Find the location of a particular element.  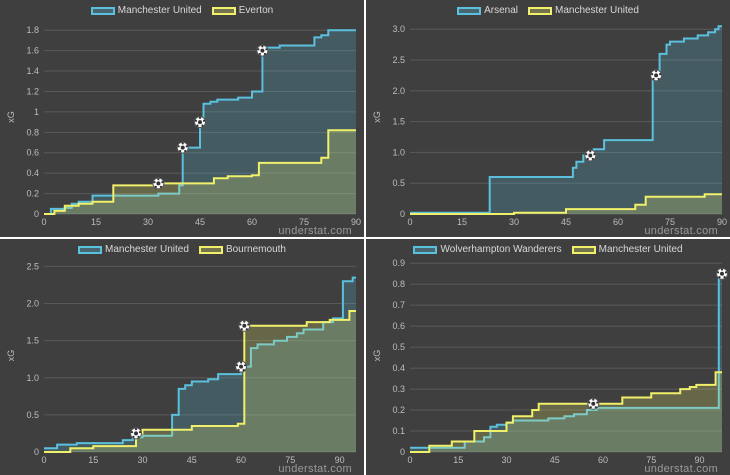

legend-item-home: Arsenal is located at coordinates (487, 10).